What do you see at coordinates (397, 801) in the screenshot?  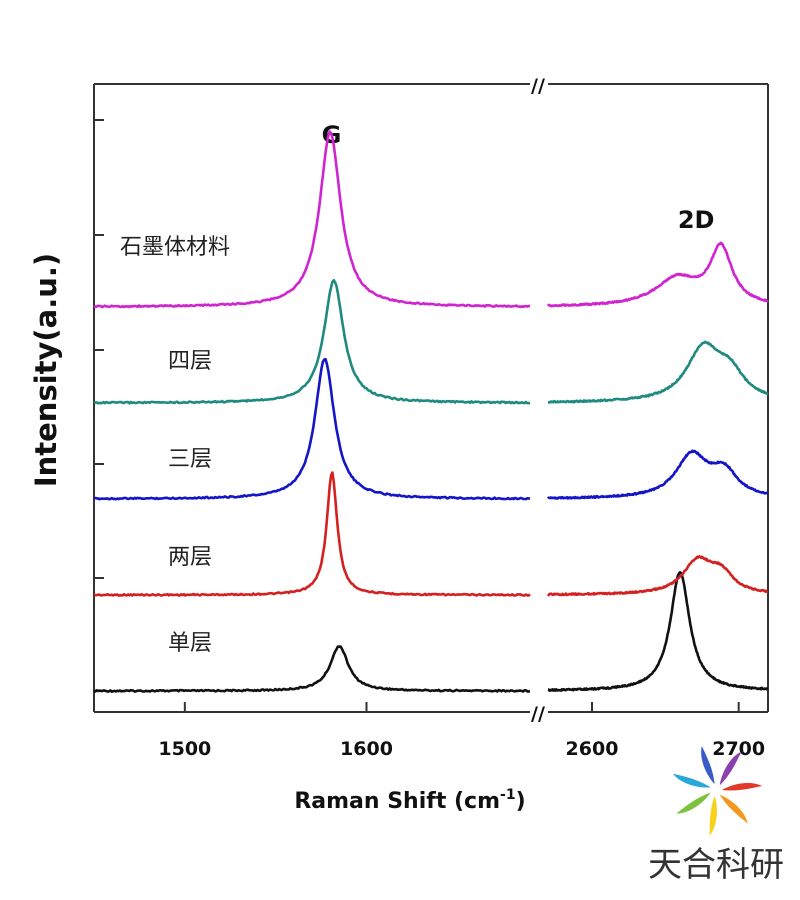 I see `x-axis-title-main: Raman Shift (cm` at bounding box center [397, 801].